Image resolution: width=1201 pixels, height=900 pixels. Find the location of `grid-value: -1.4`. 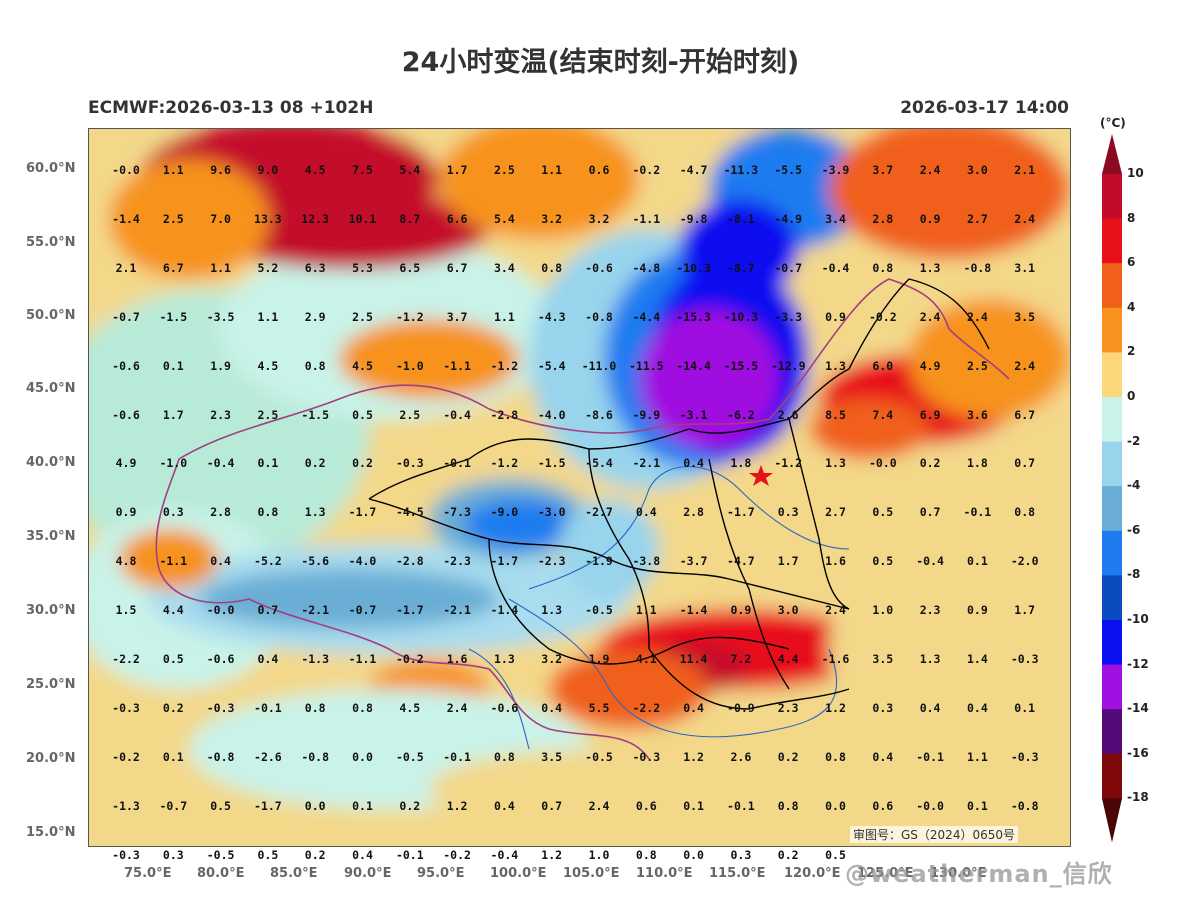

grid-value: -1.4 is located at coordinates (693, 610).